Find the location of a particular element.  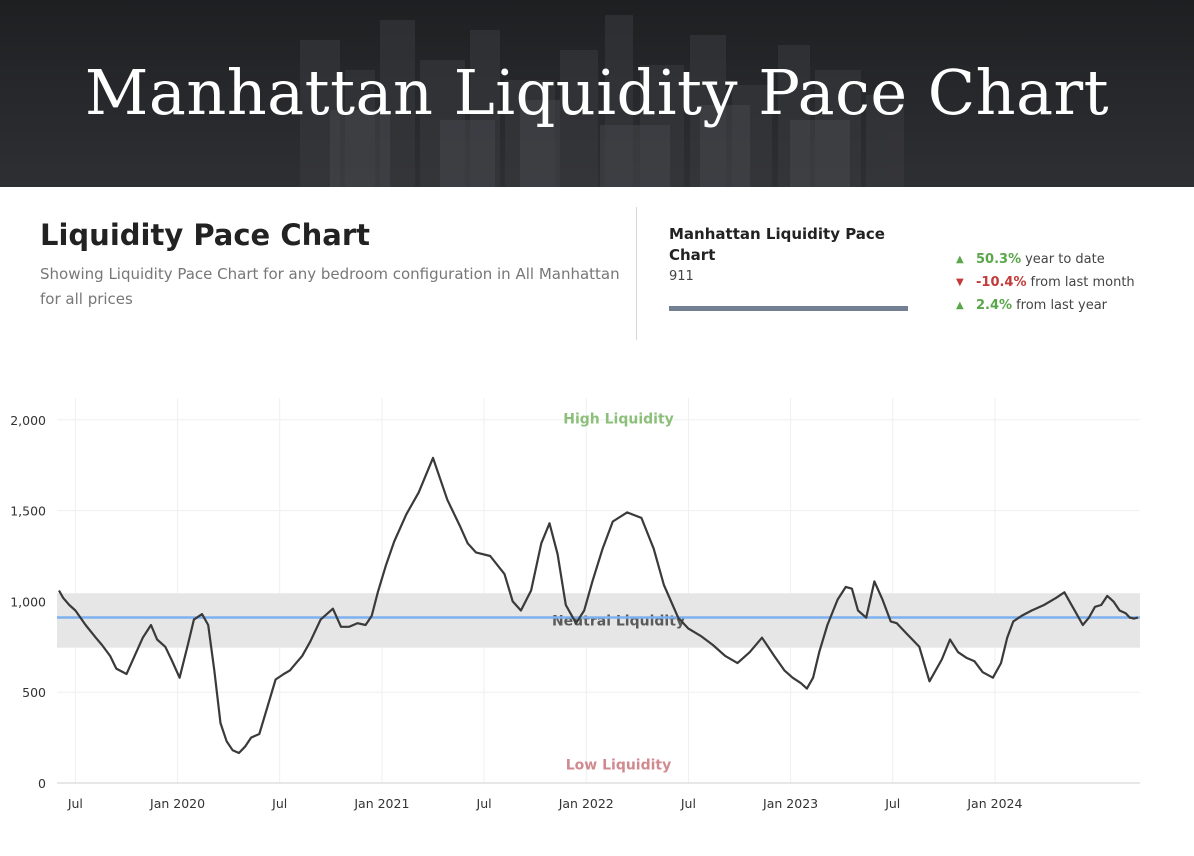

page-title: Manhattan Liquidity Pace Chart is located at coordinates (597, 92).